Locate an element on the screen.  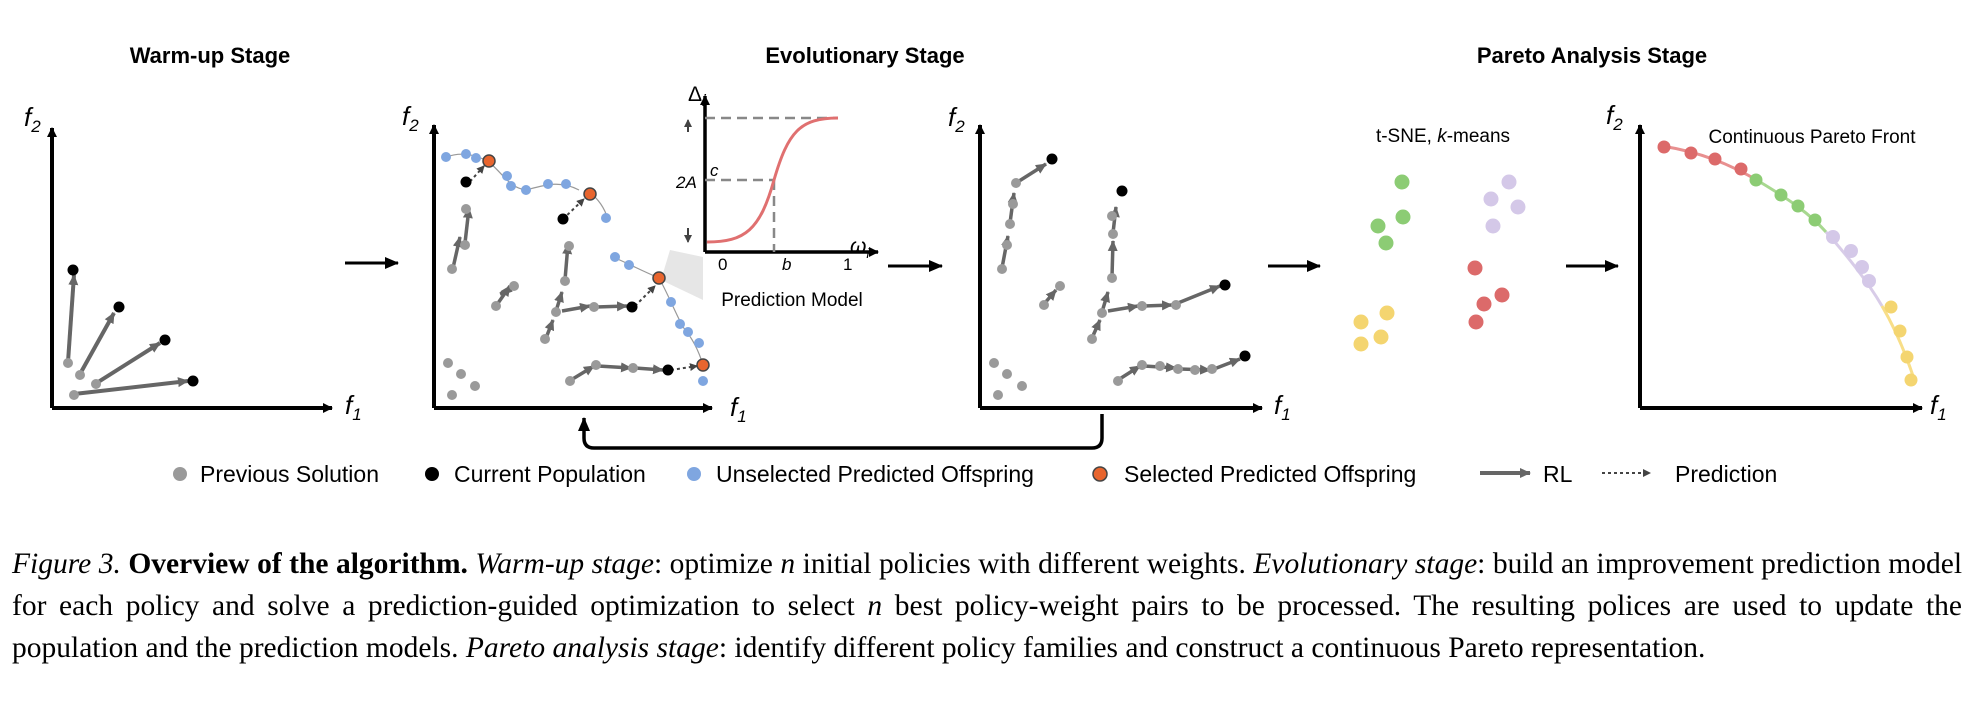
inset-tick-0: 0 is located at coordinates (722, 264).